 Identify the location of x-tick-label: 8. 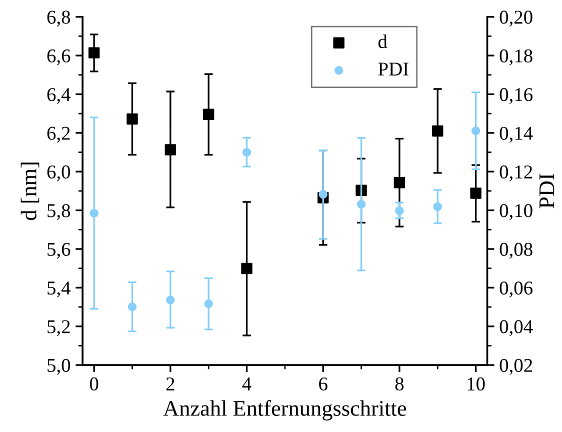
(399, 384).